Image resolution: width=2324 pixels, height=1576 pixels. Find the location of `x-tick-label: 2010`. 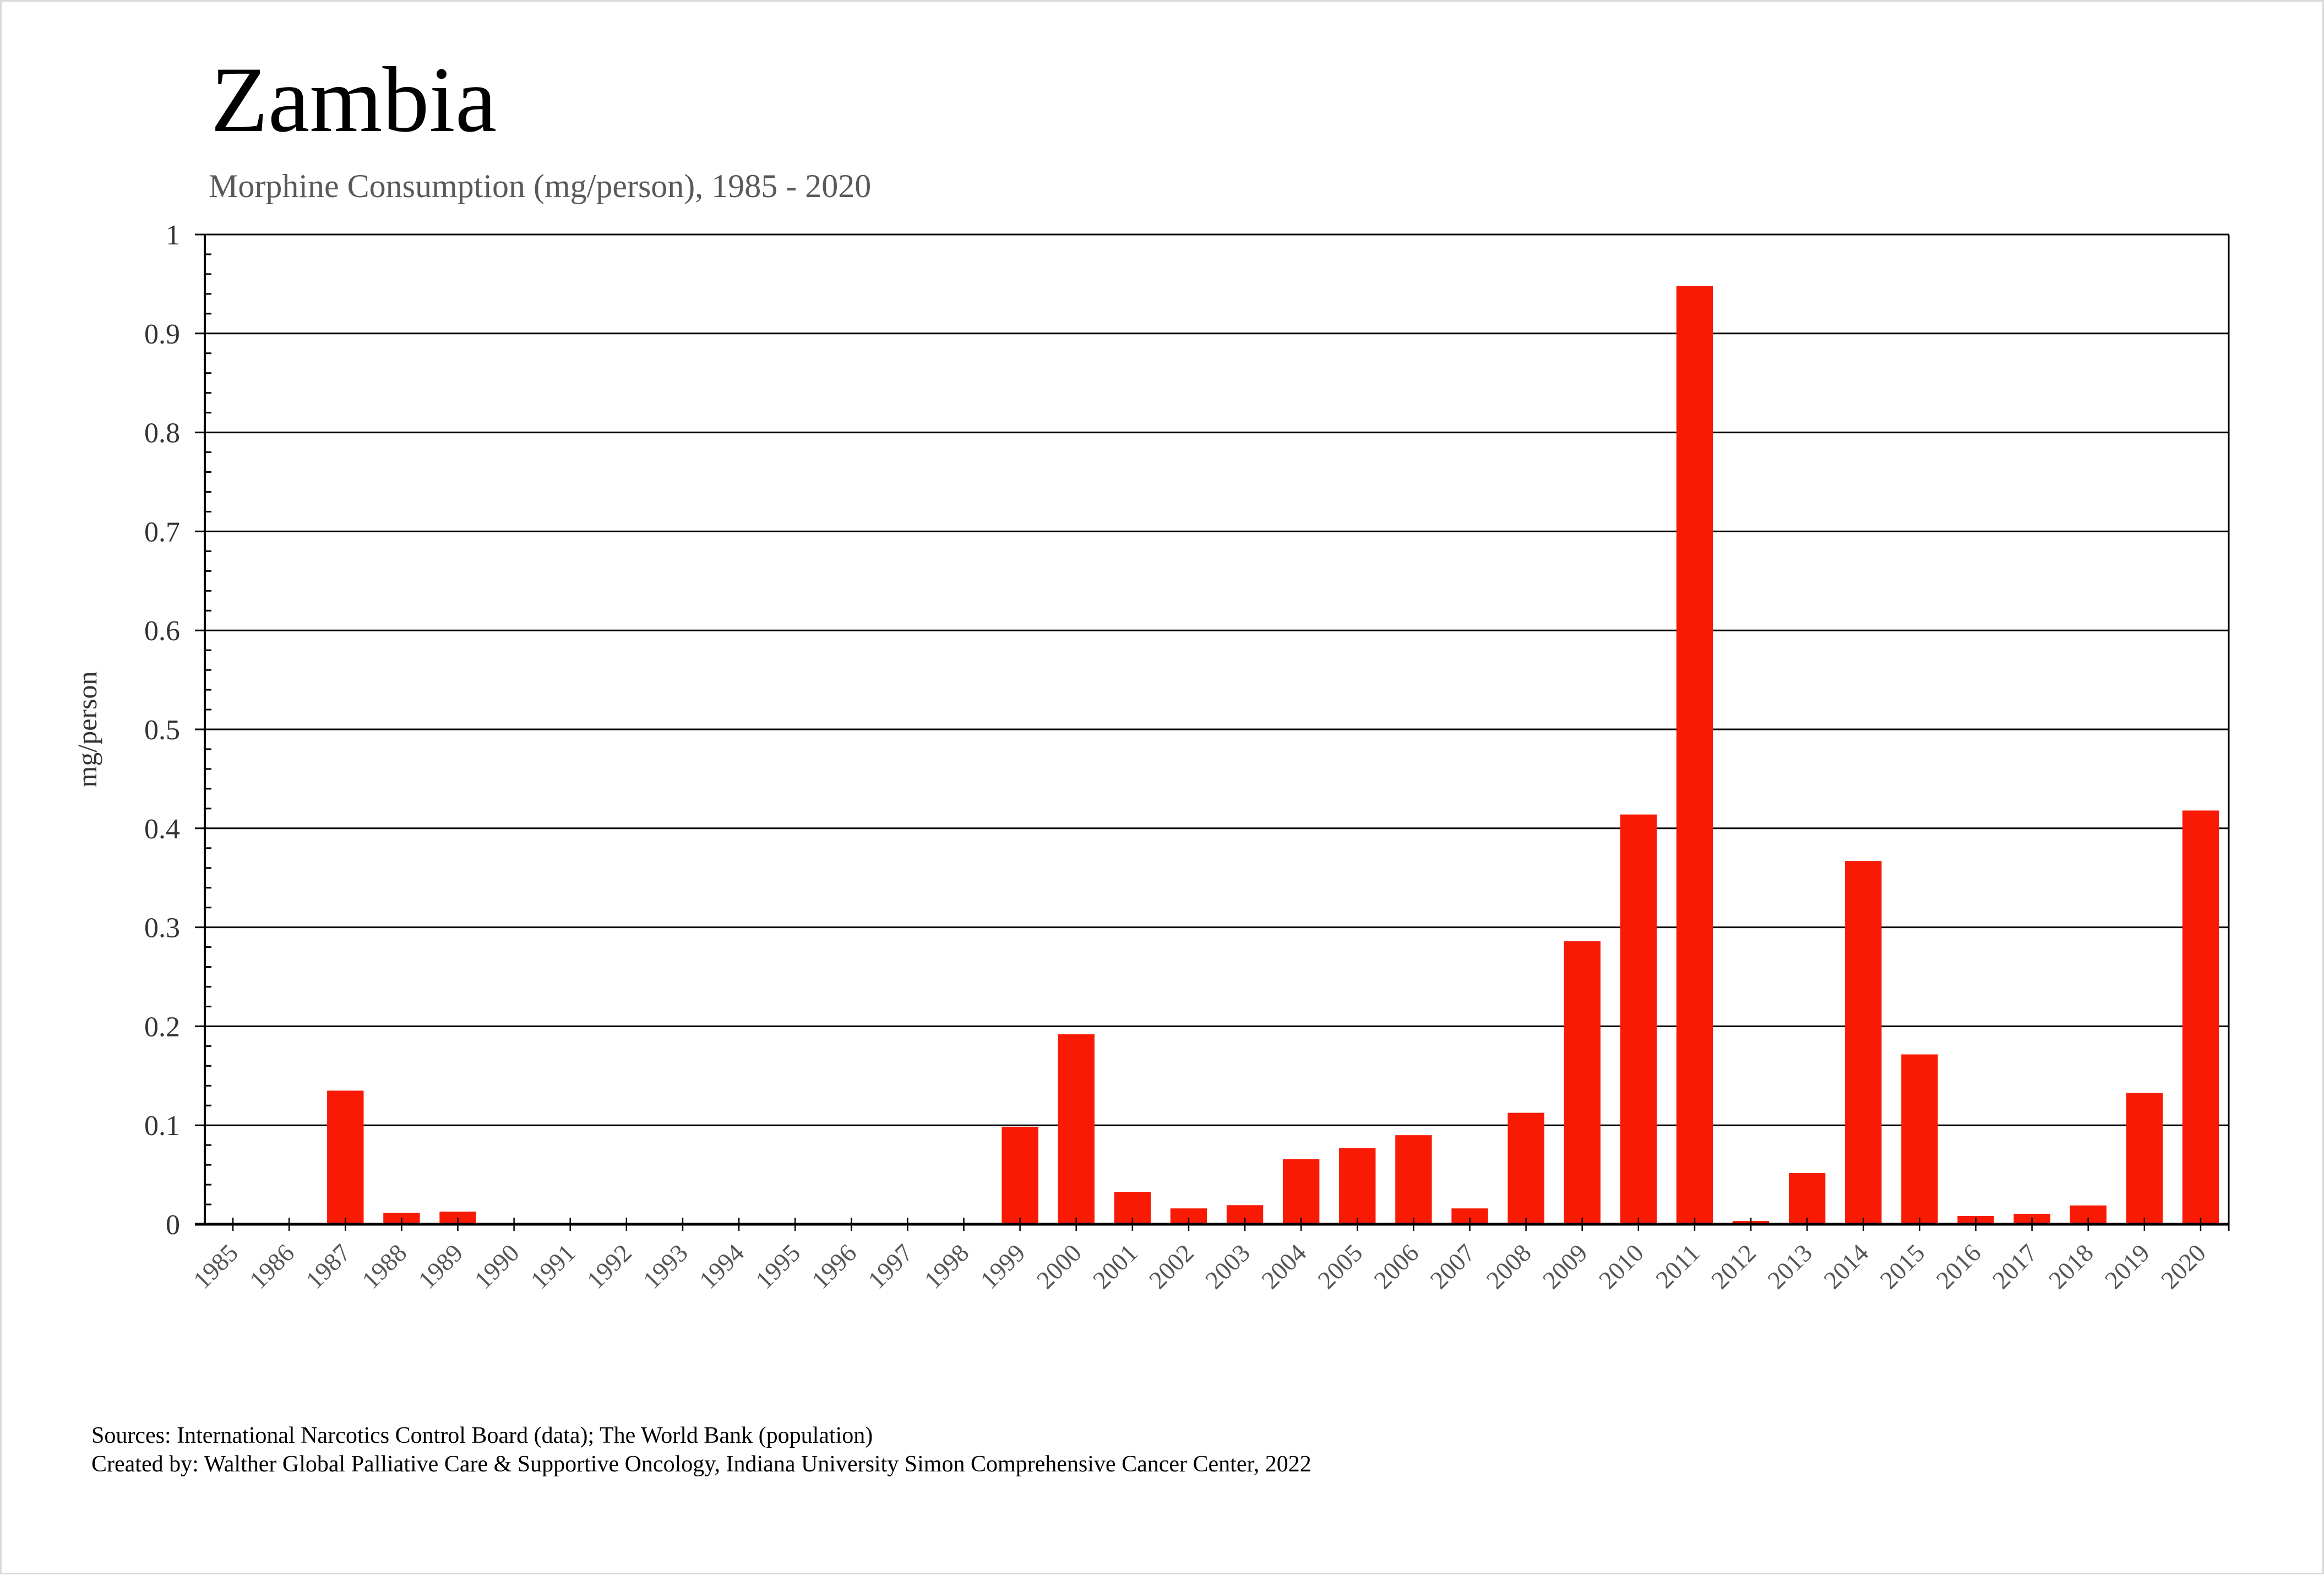

x-tick-label: 2010 is located at coordinates (1621, 1266).